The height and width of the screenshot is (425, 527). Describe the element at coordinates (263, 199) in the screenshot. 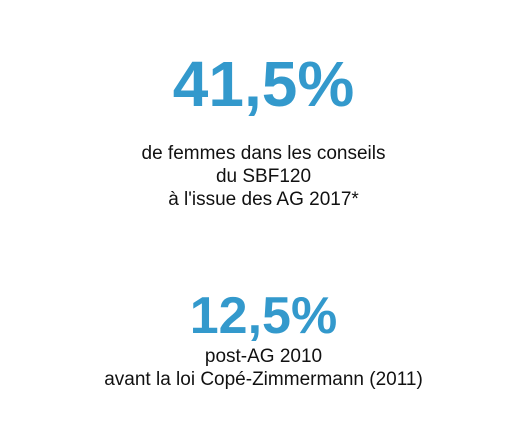

I see `caption-line: à l'issue des AG 2017*` at that location.